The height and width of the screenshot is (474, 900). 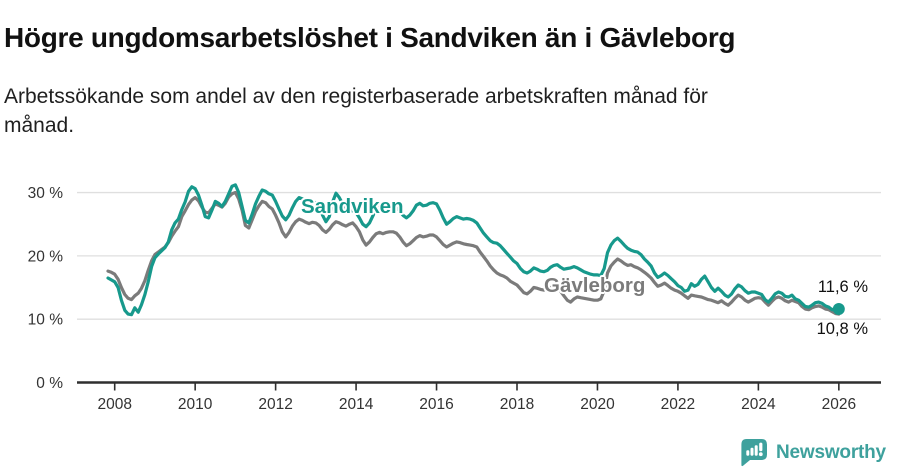 I want to click on series-label-sandviken: Sandviken, so click(x=352, y=206).